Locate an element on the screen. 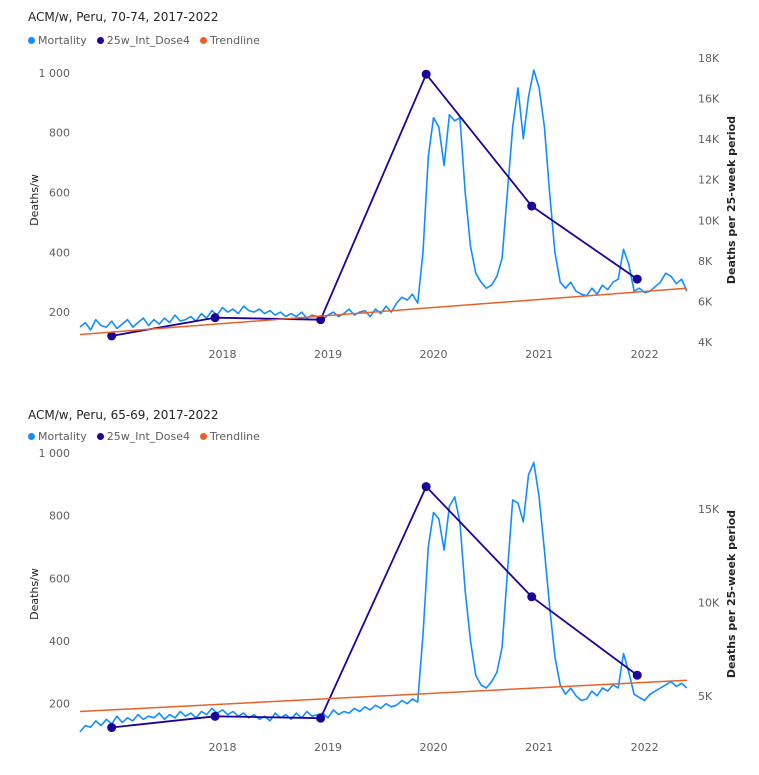  y2-tick-label: 18K is located at coordinates (709, 58).